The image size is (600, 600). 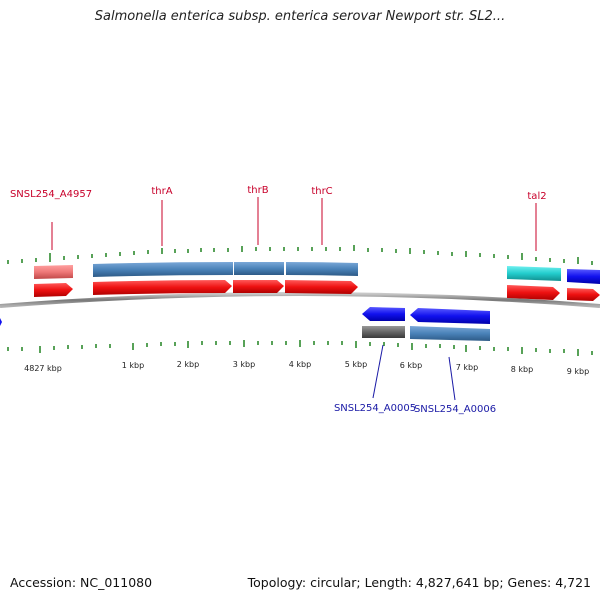 I want to click on gene-bar-right-edge, so click(x=583, y=276).